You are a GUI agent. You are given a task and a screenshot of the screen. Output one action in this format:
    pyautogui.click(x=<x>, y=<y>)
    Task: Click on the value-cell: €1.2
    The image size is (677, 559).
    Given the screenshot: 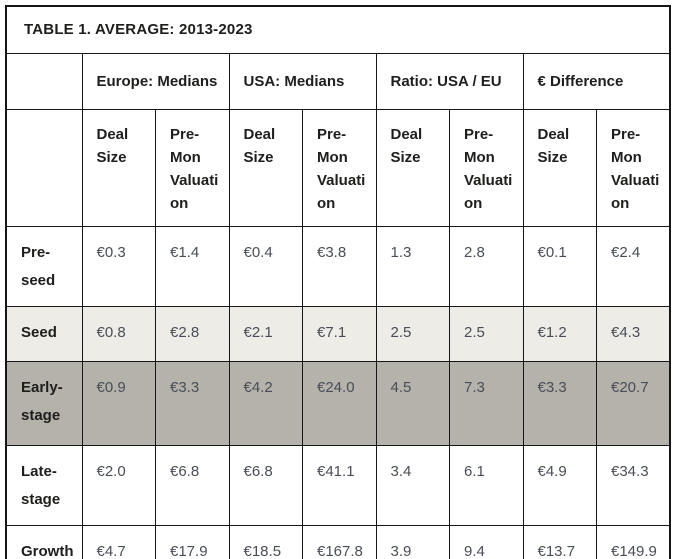 What is the action you would take?
    pyautogui.click(x=559, y=333)
    